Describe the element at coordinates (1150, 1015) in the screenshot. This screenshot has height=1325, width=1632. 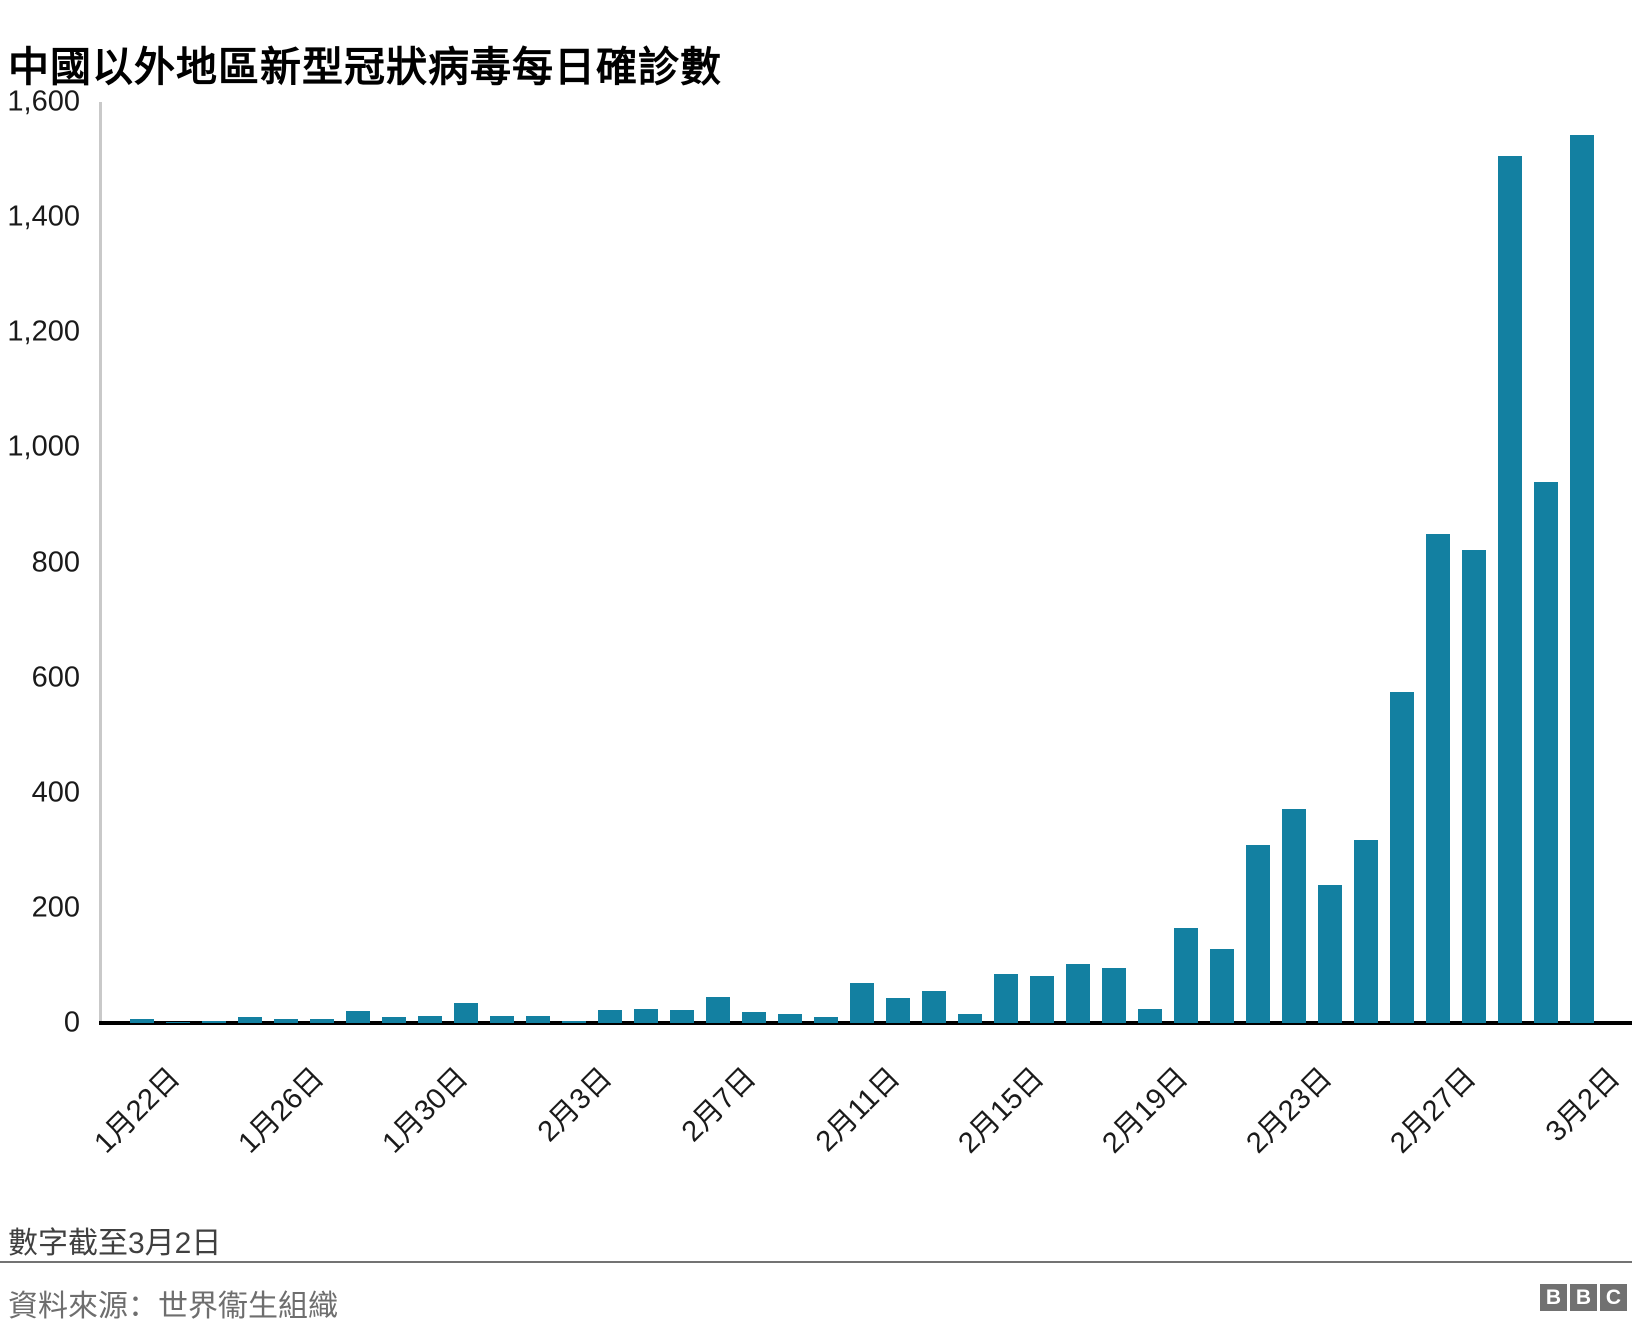
I see `bar-2月19日` at that location.